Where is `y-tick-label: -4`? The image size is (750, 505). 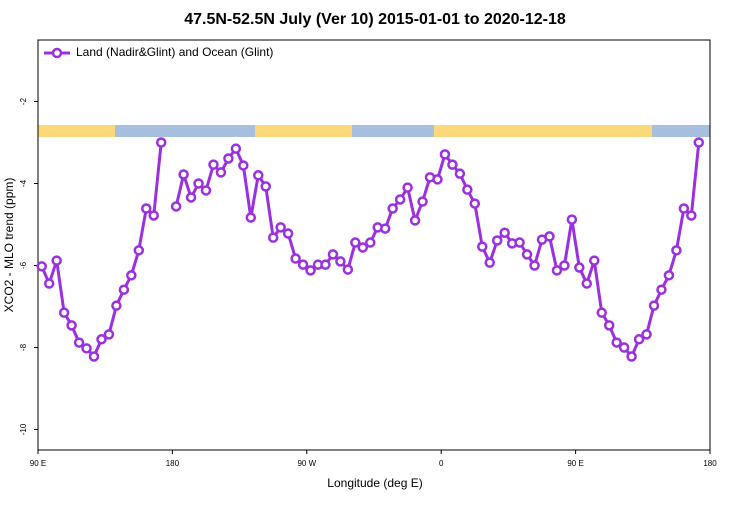 y-tick-label: -4 is located at coordinates (23, 183).